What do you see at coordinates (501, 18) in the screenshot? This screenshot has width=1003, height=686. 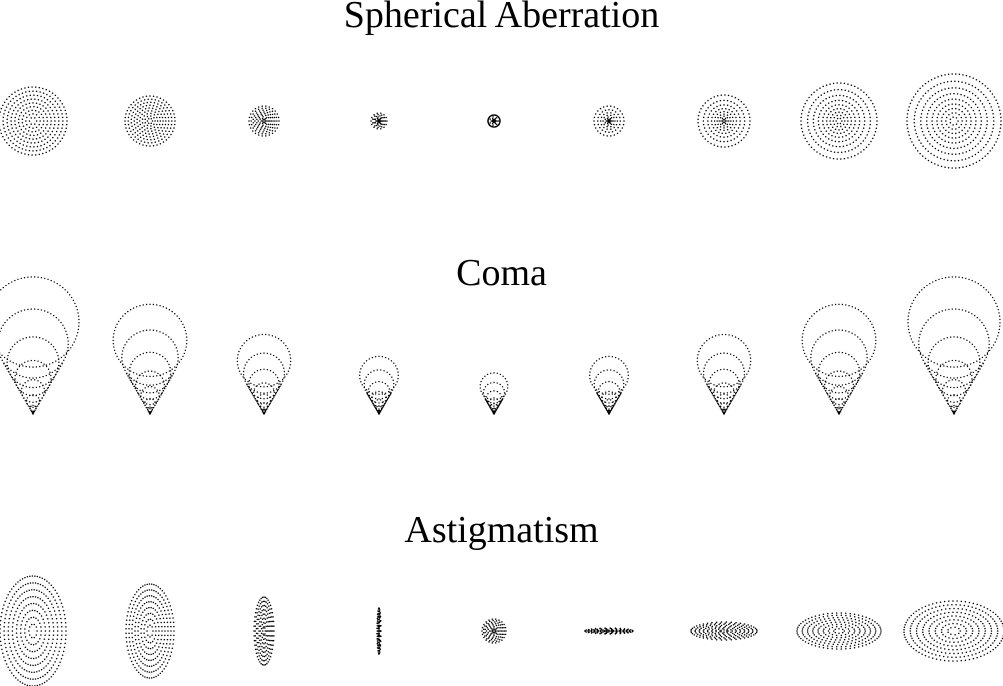 I see `spherical-aberration-title: Spherical Aberration` at bounding box center [501, 18].